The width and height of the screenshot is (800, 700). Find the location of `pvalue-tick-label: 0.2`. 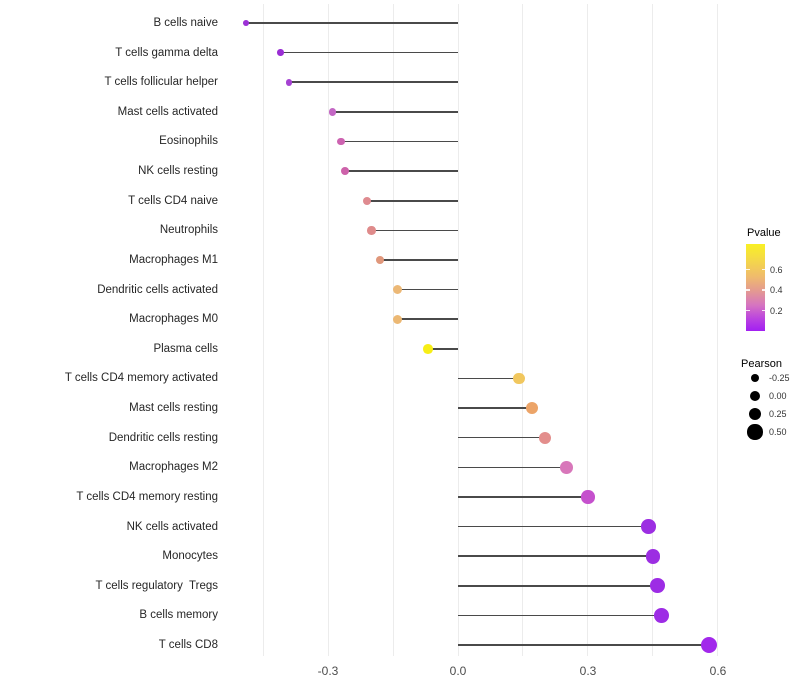

pvalue-tick-label: 0.2 is located at coordinates (776, 310).